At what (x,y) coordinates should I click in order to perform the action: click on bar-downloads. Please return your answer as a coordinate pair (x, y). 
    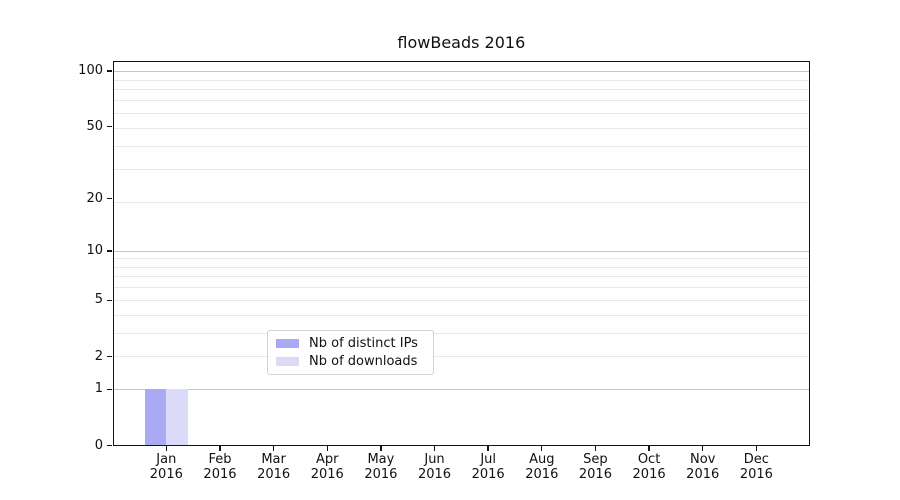
    Looking at the image, I should click on (177, 417).